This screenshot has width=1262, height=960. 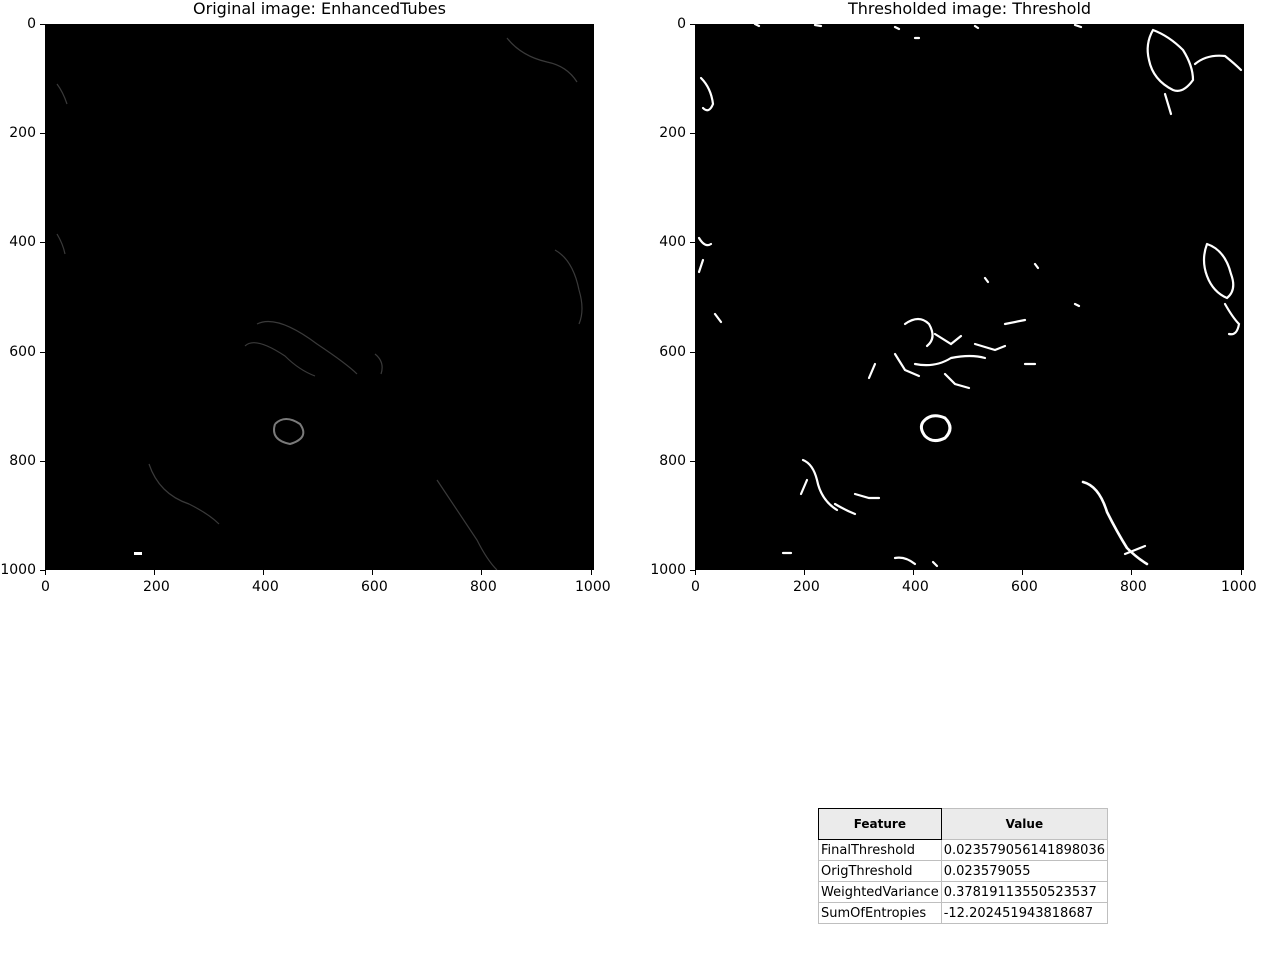 I want to click on value-cell: 0.37819113550523537, so click(x=1024, y=892).